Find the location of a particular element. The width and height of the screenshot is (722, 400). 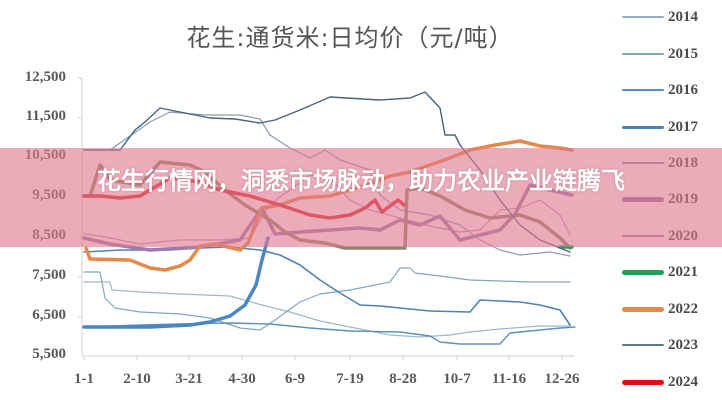

series-2016-thick-line is located at coordinates (176, 282).